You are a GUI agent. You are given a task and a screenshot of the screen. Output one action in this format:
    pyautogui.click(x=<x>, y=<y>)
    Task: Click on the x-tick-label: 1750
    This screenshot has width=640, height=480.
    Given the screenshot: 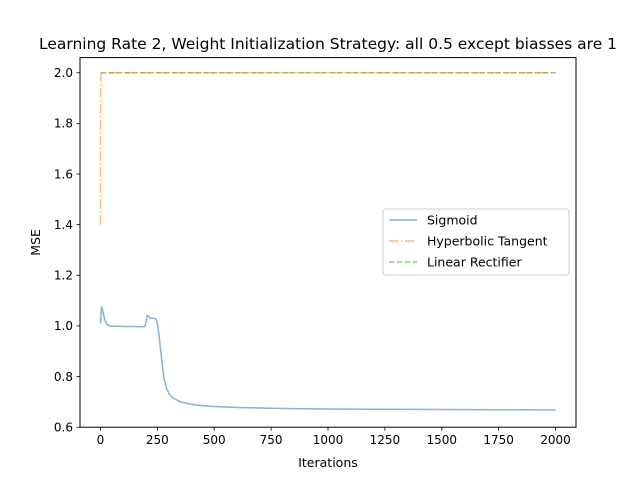 What is the action you would take?
    pyautogui.click(x=498, y=440)
    